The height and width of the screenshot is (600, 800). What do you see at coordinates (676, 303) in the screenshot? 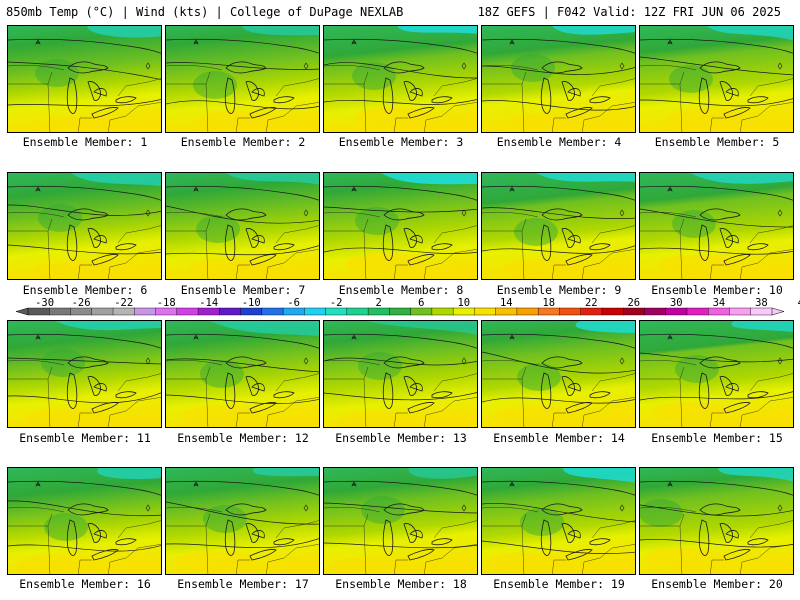
I see `colorbar-tick-label: 30` at bounding box center [676, 303].